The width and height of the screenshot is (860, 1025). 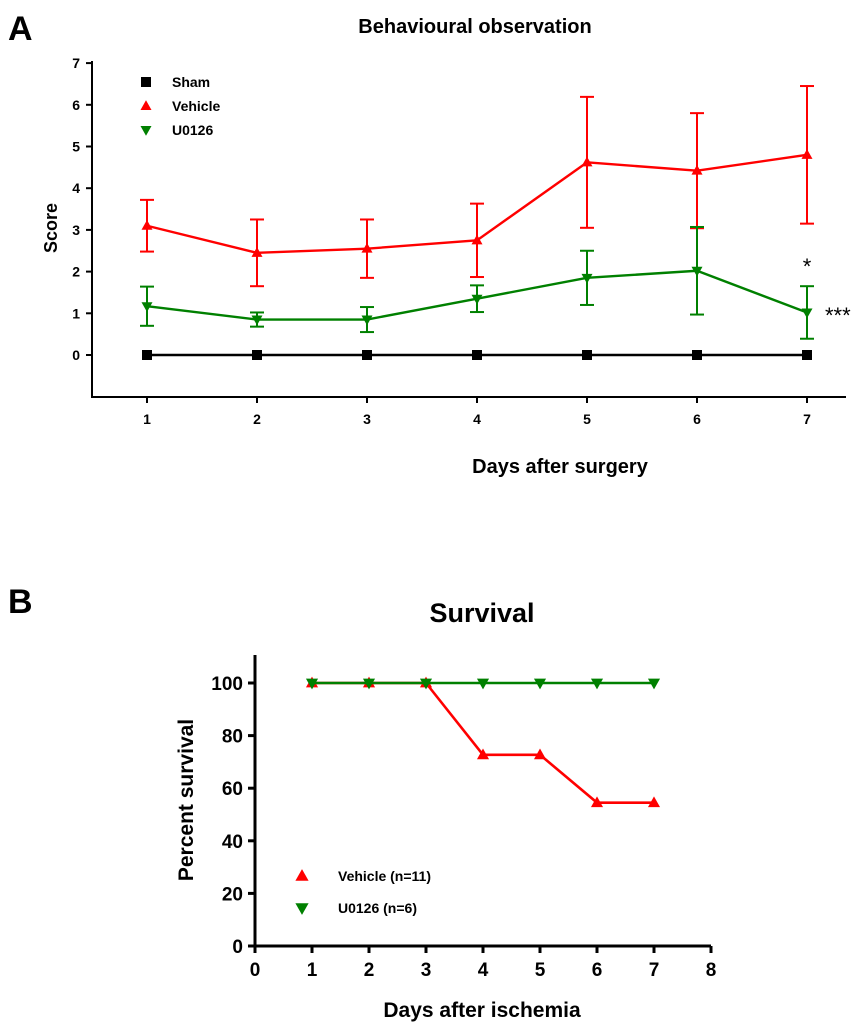 What do you see at coordinates (192, 130) in the screenshot?
I see `legend-label: U0126` at bounding box center [192, 130].